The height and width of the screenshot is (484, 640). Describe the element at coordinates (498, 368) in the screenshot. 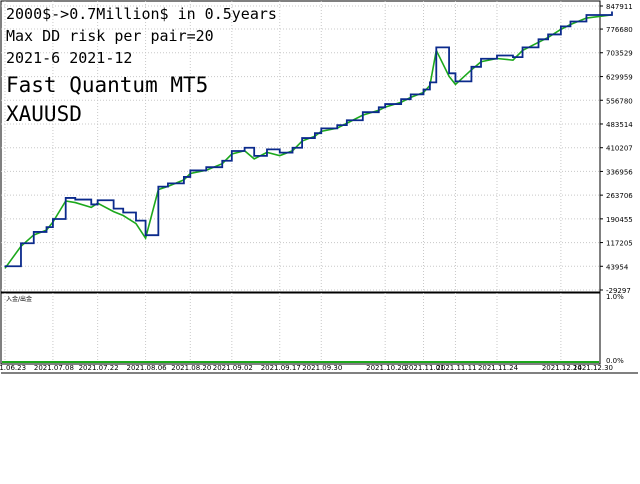

I see `x-tick-label: 2021.11.24` at that location.